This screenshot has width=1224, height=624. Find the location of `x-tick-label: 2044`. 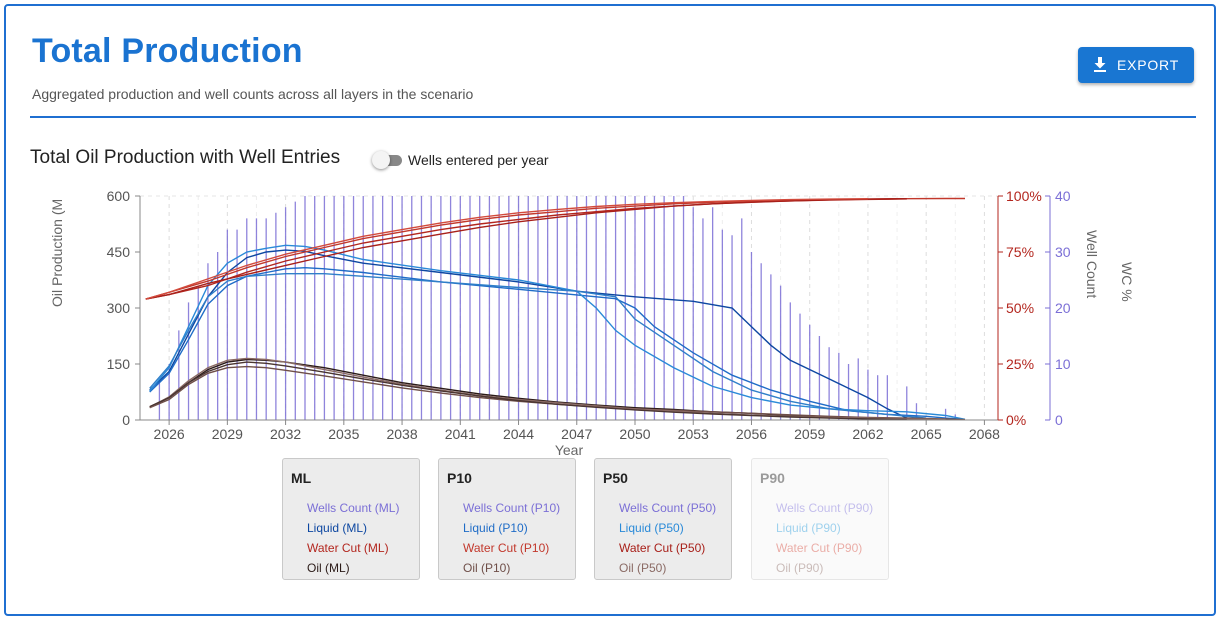

x-tick-label: 2044 is located at coordinates (518, 434).